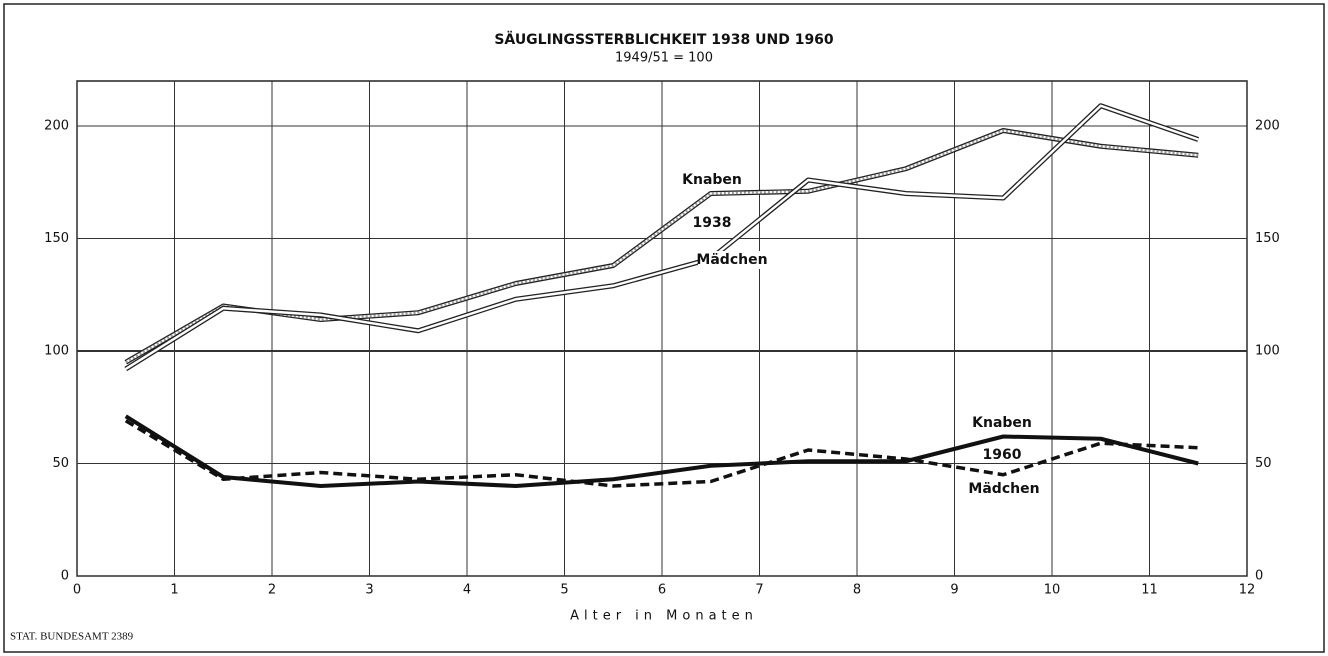  Describe the element at coordinates (1259, 576) in the screenshot. I see `y2-tick-label: 0` at that location.